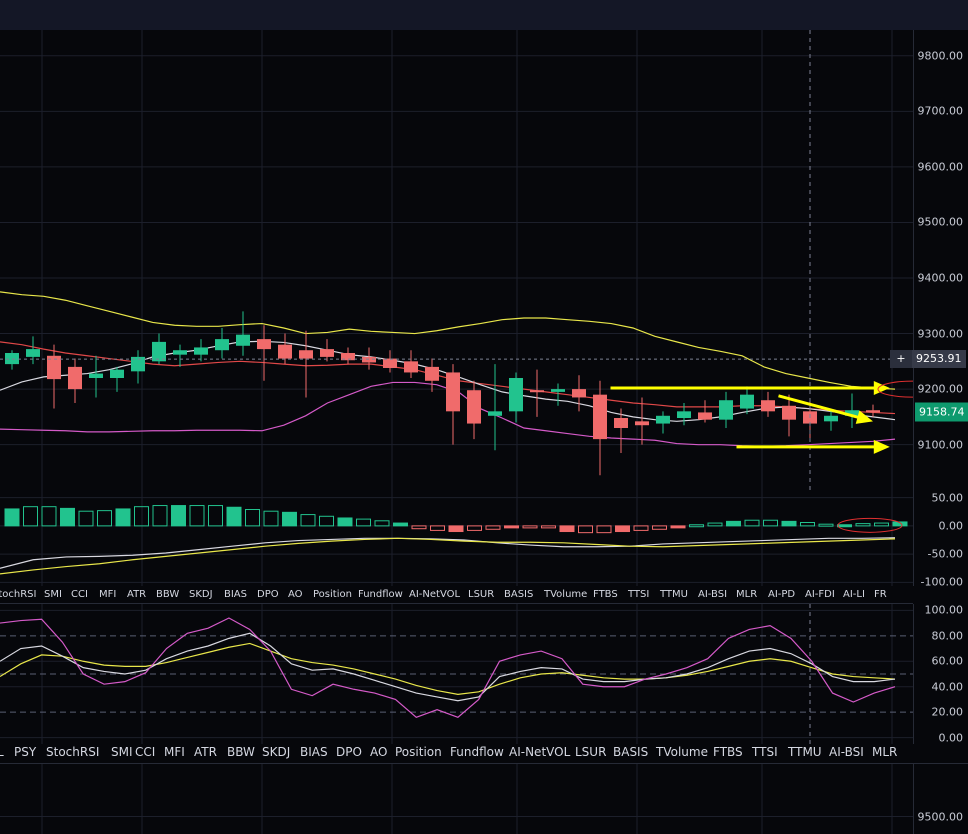  What do you see at coordinates (456, 799) in the screenshot?
I see `bottom-indicator` at bounding box center [456, 799].